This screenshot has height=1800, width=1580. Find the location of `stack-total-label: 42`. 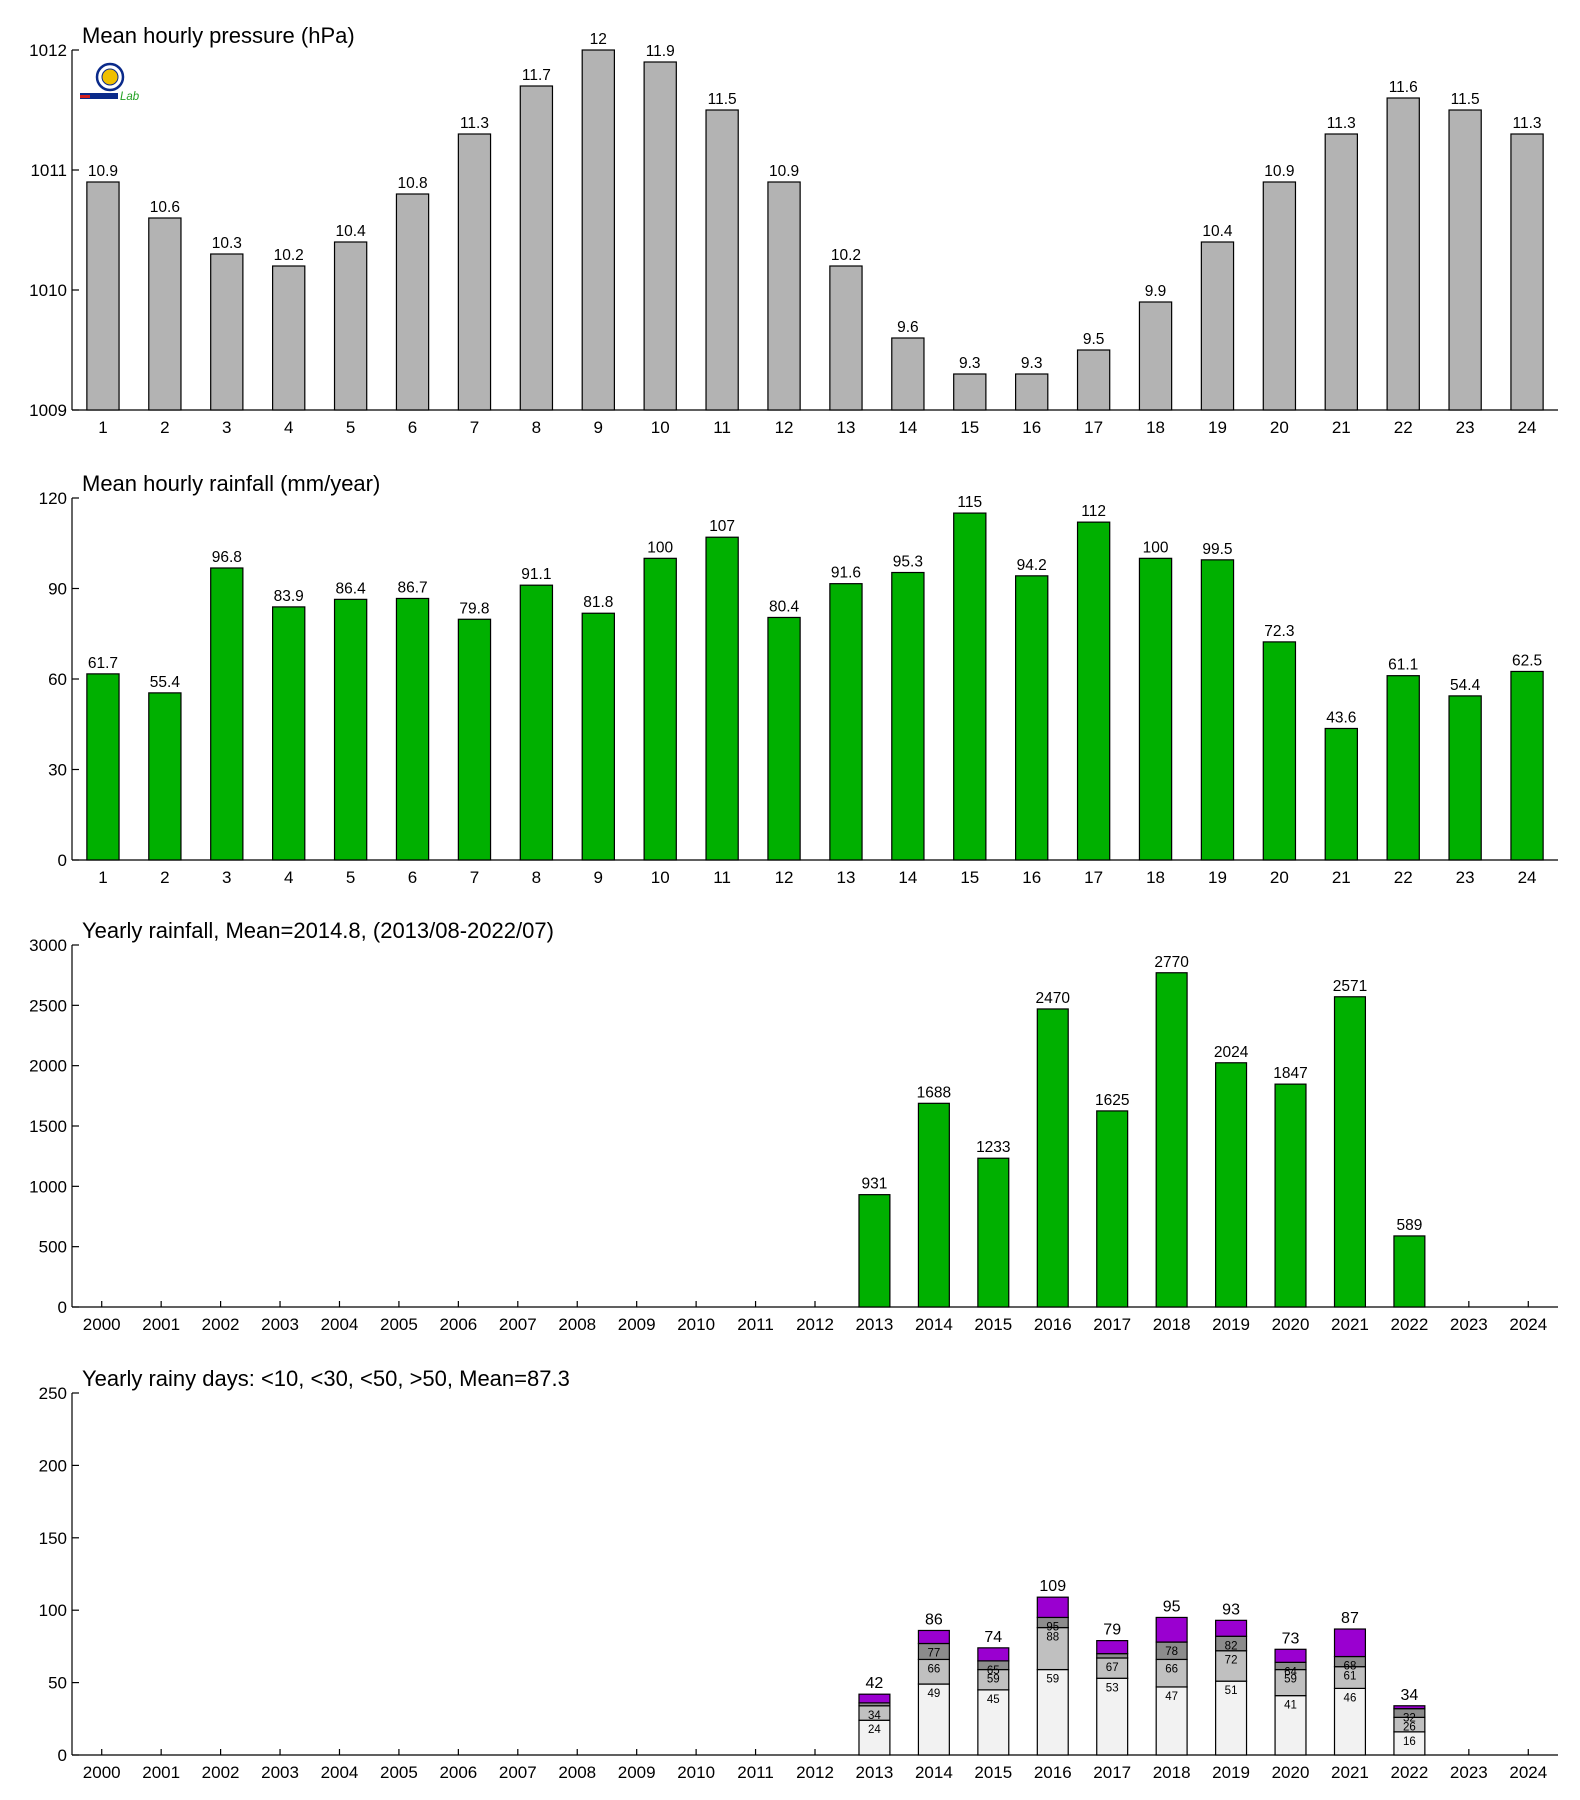

stack-total-label: 42 is located at coordinates (875, 1683).